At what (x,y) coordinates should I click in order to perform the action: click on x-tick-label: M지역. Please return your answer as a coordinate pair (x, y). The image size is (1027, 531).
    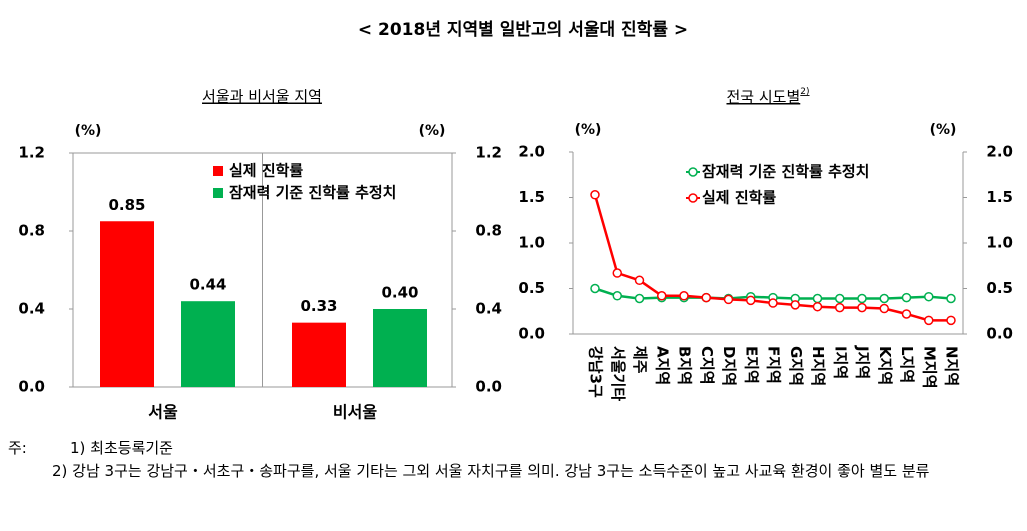
    Looking at the image, I should click on (929, 367).